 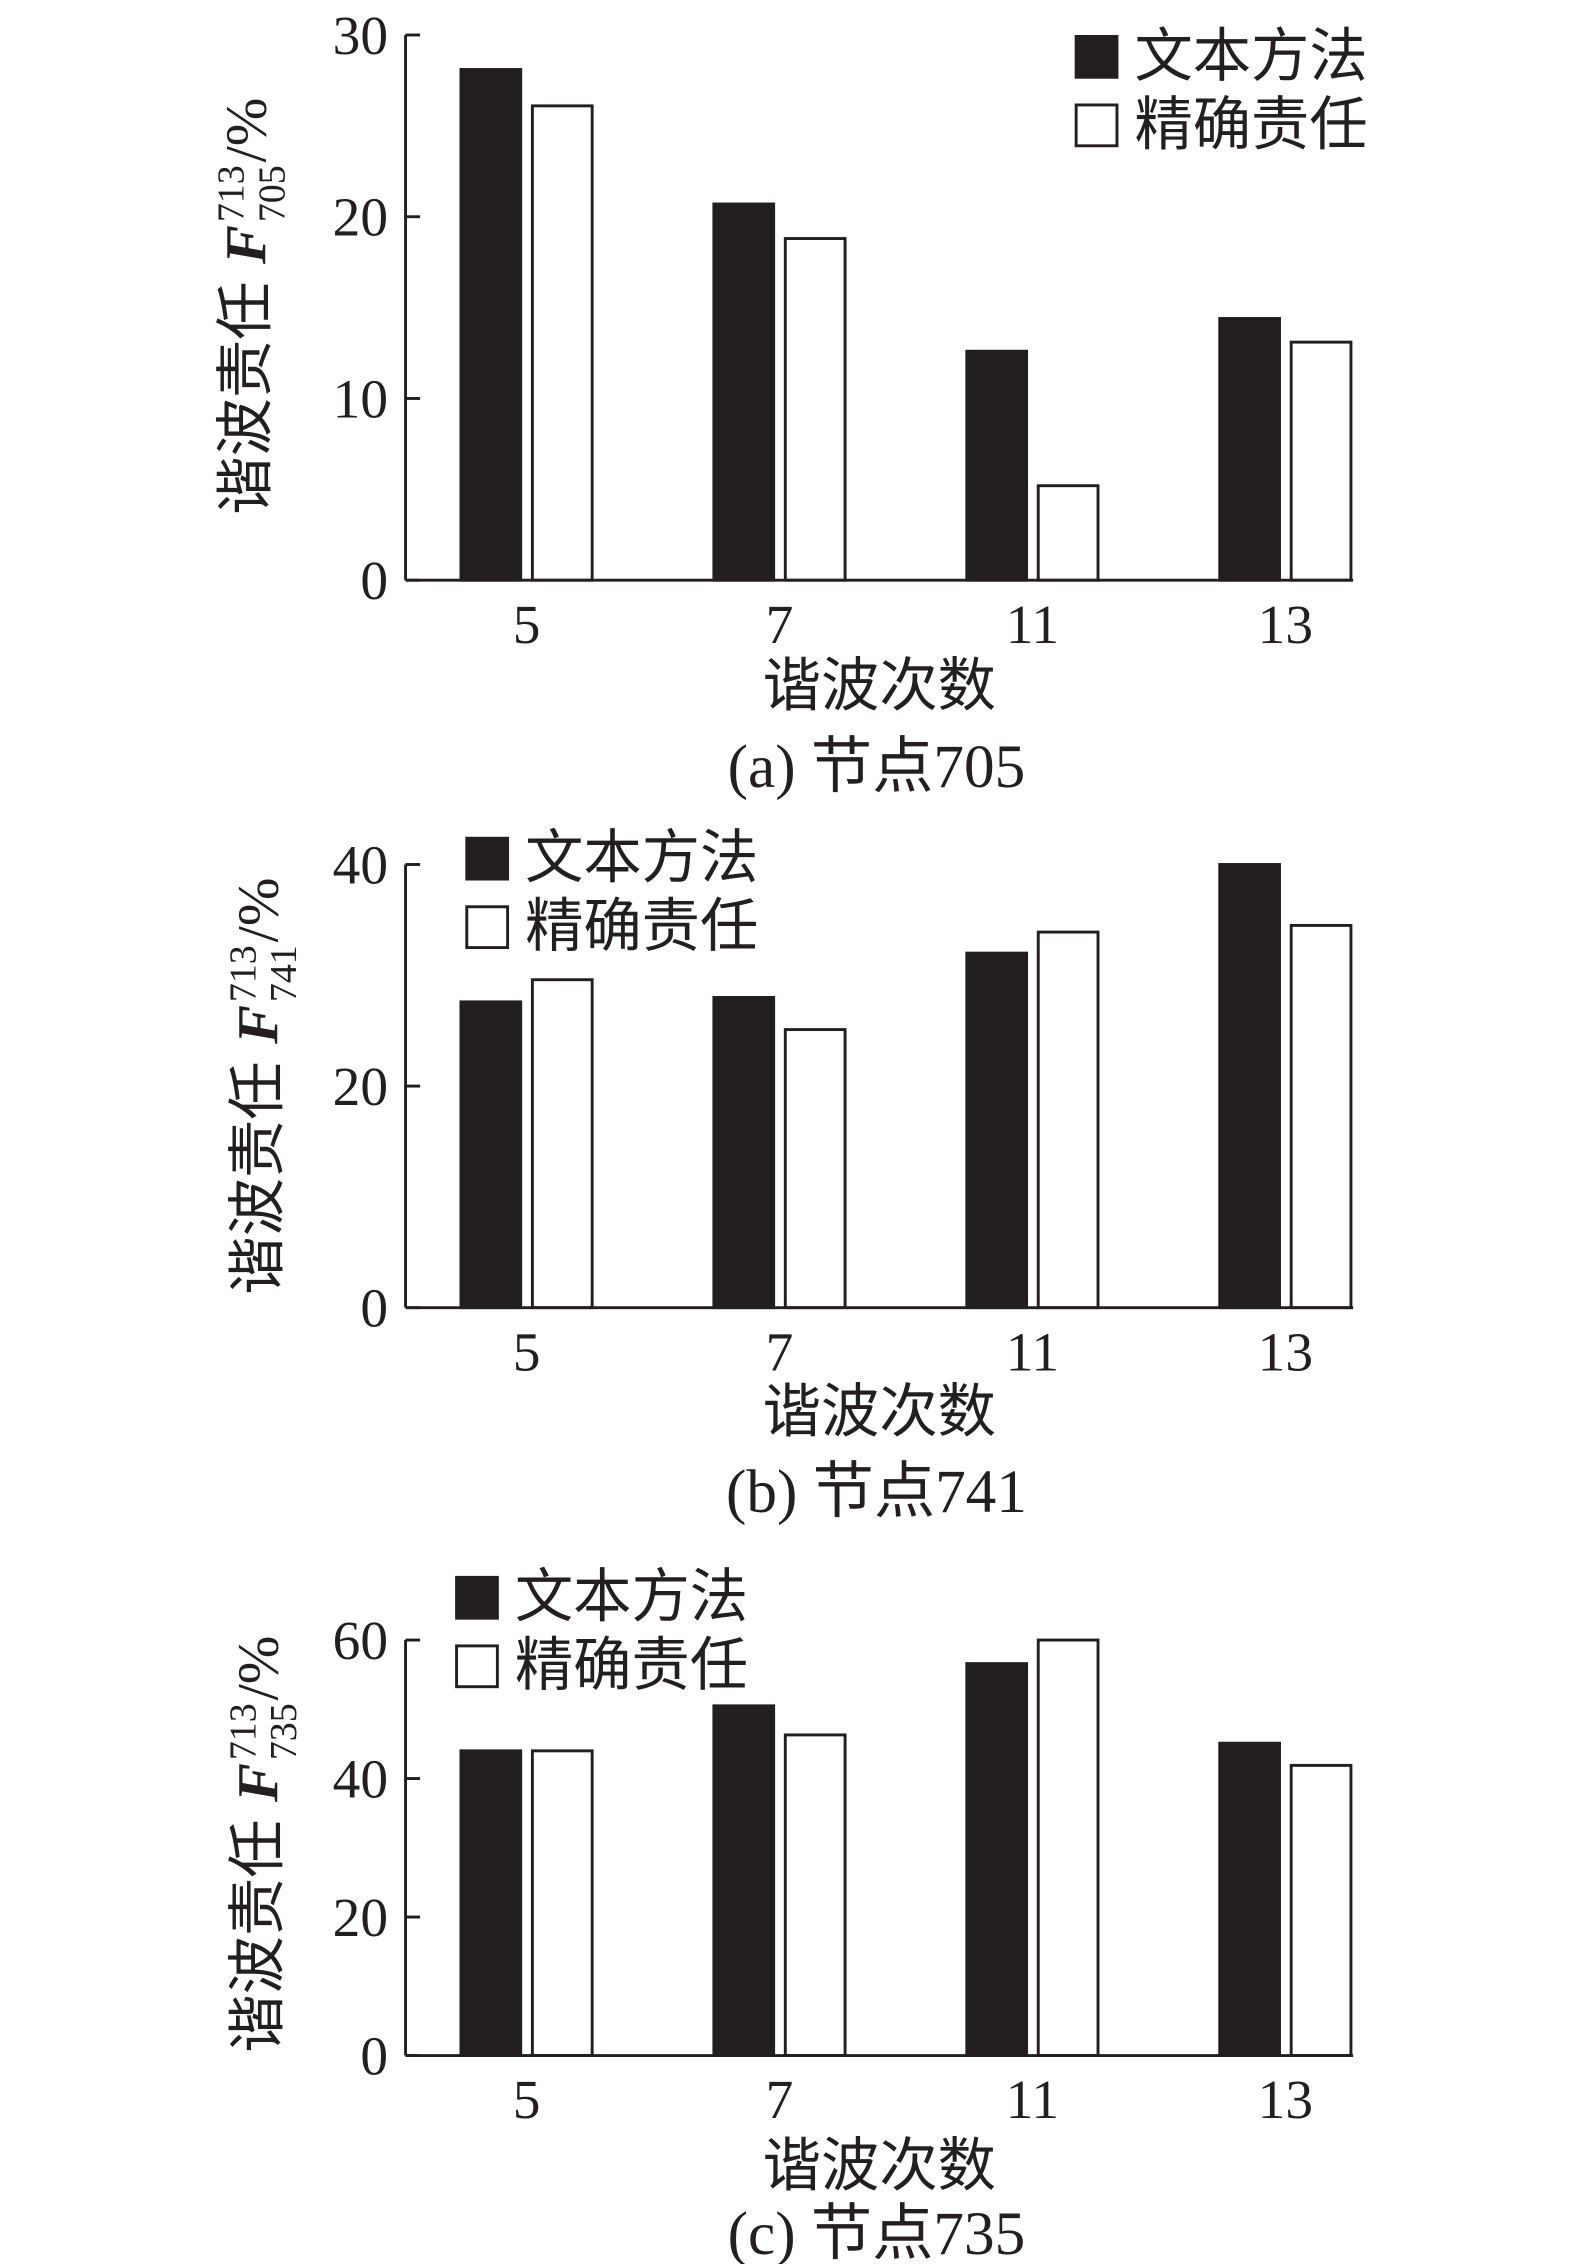 I want to click on panel-b-y-label-suffix: /%, so click(x=257, y=910).